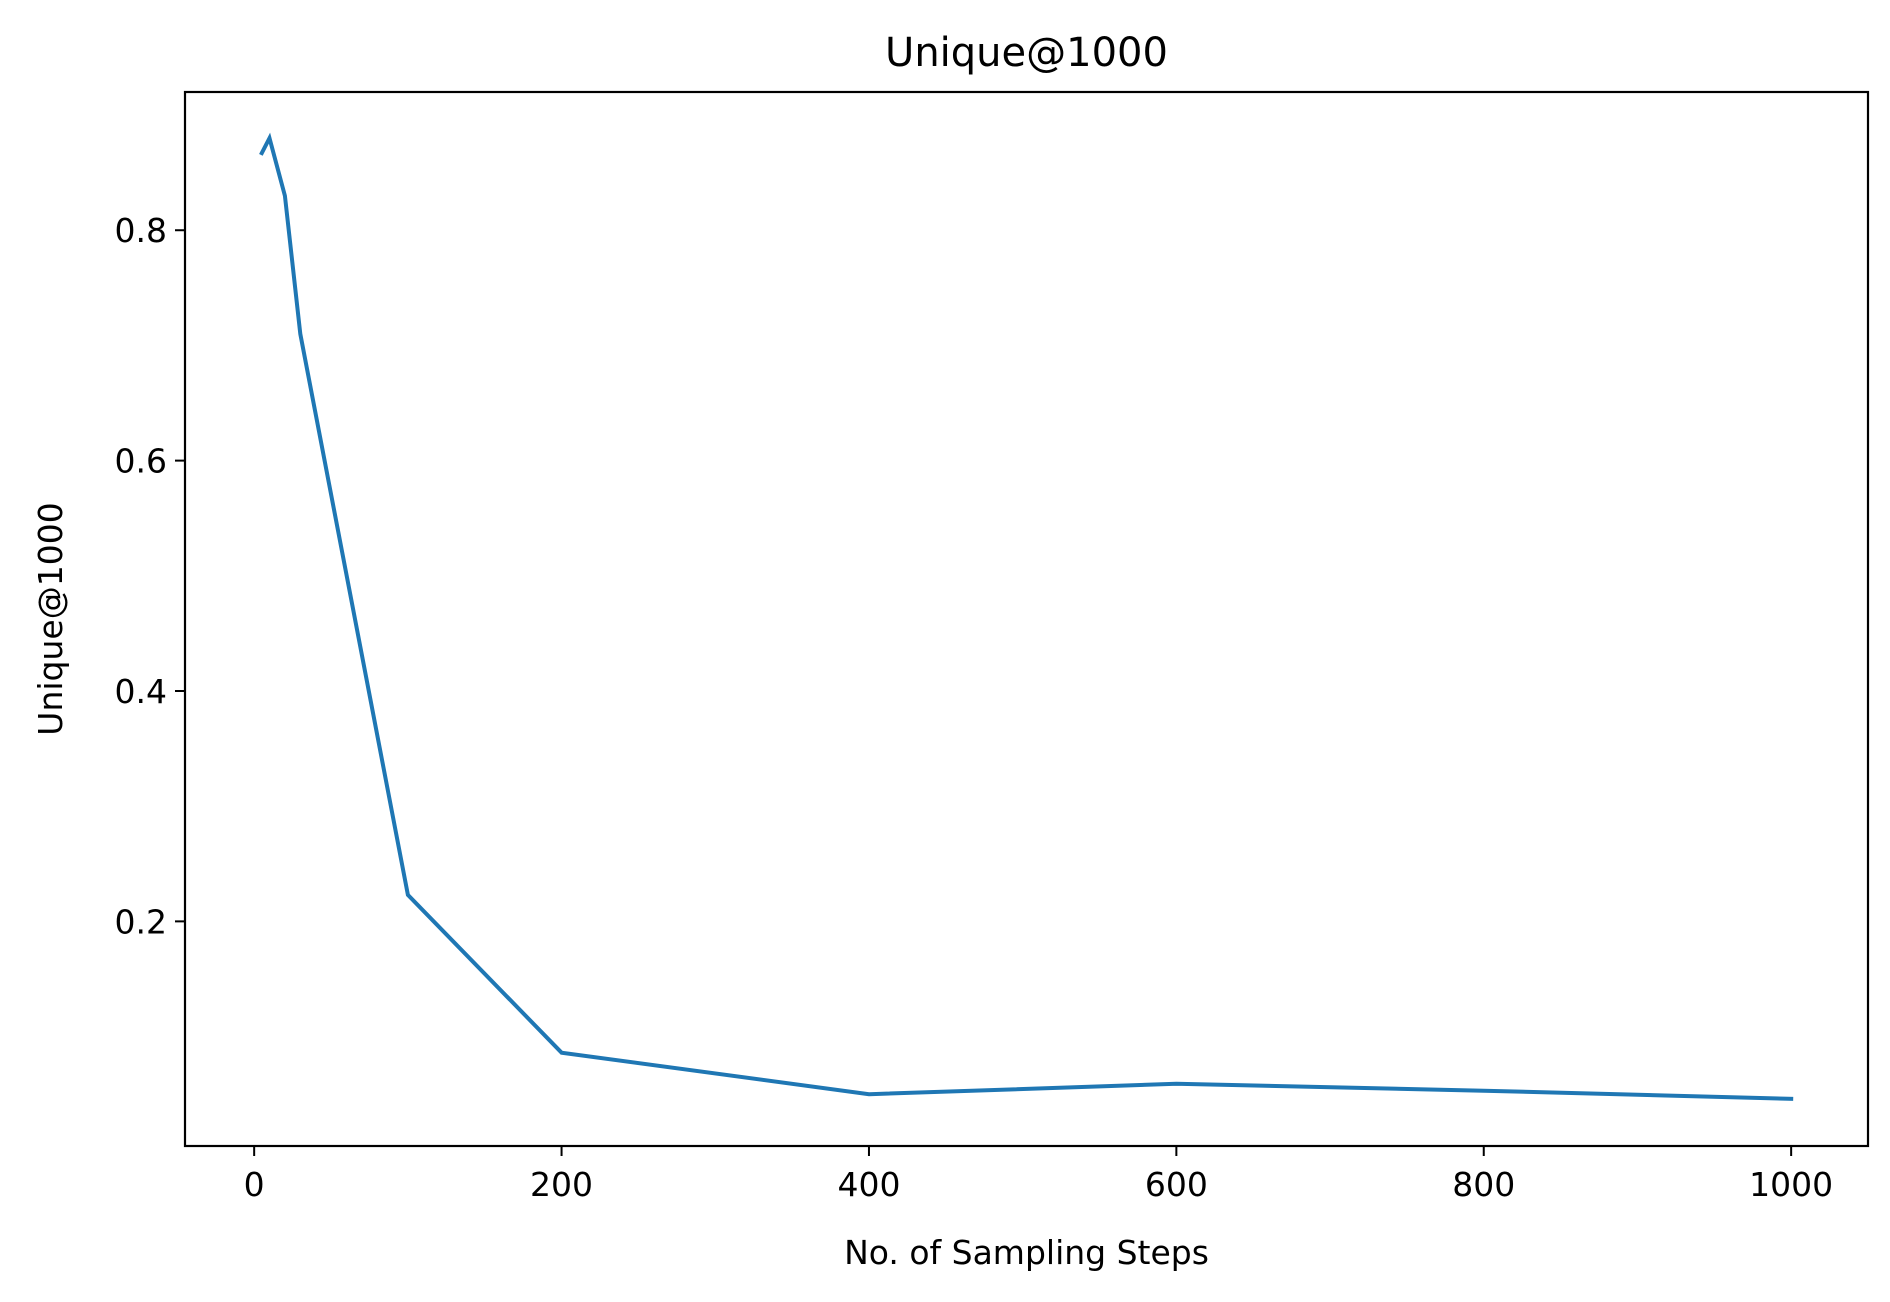 The height and width of the screenshot is (1302, 1890). What do you see at coordinates (141, 230) in the screenshot?
I see `y-tick-label: 0.8` at bounding box center [141, 230].